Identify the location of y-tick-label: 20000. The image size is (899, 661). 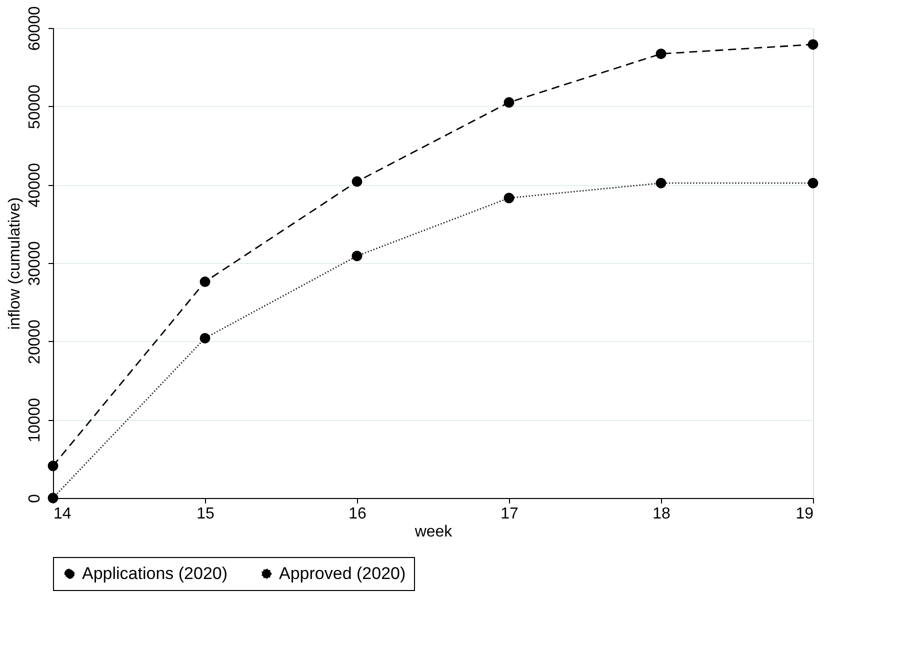
(35, 341).